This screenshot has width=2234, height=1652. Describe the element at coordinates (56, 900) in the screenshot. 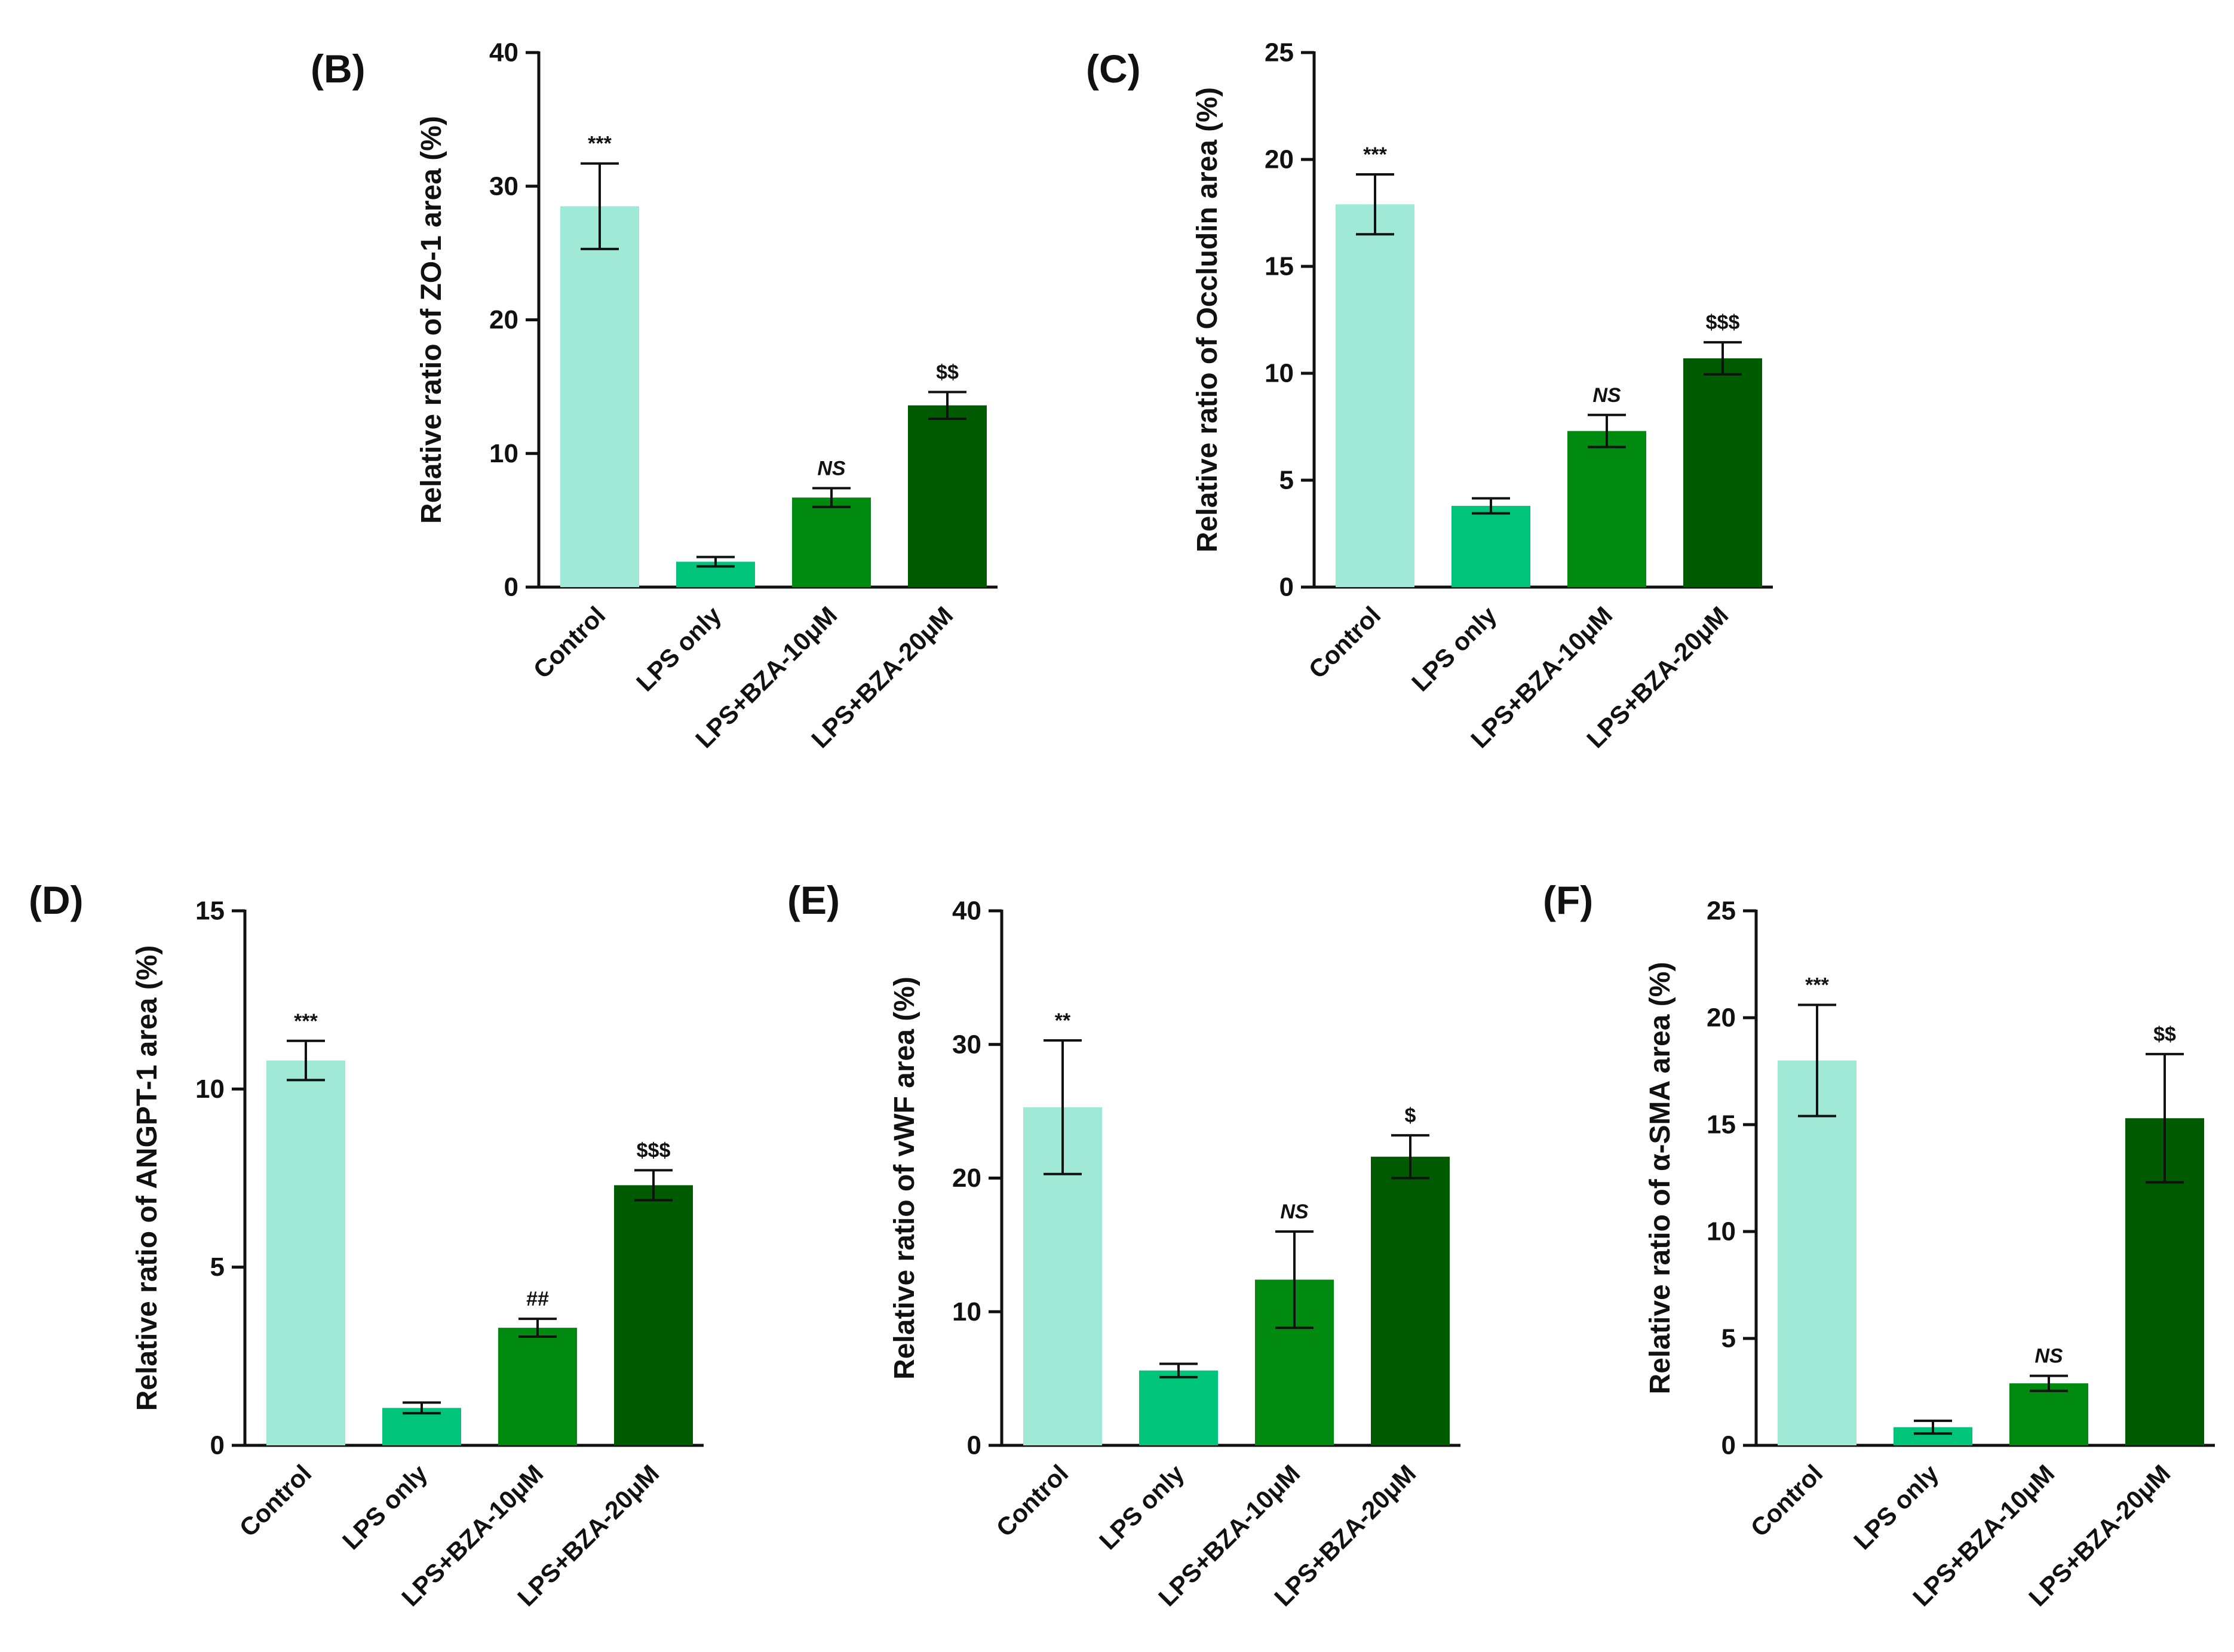

I see `panel-label: (D)` at that location.